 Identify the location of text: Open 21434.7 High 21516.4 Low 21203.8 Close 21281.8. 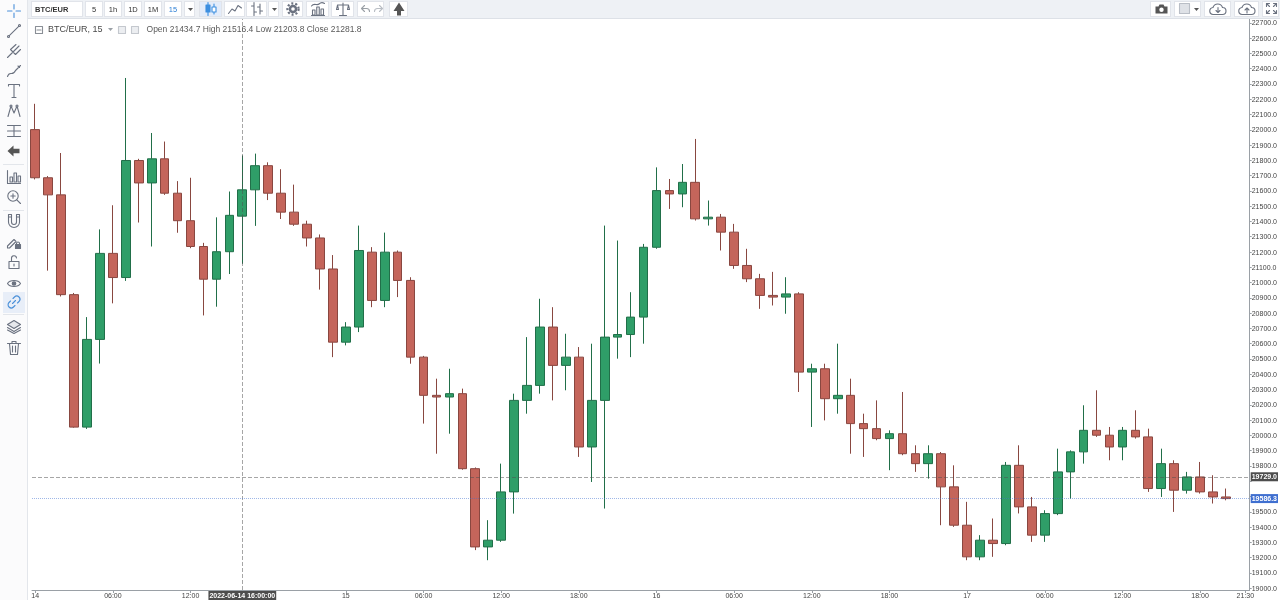
(254, 29).